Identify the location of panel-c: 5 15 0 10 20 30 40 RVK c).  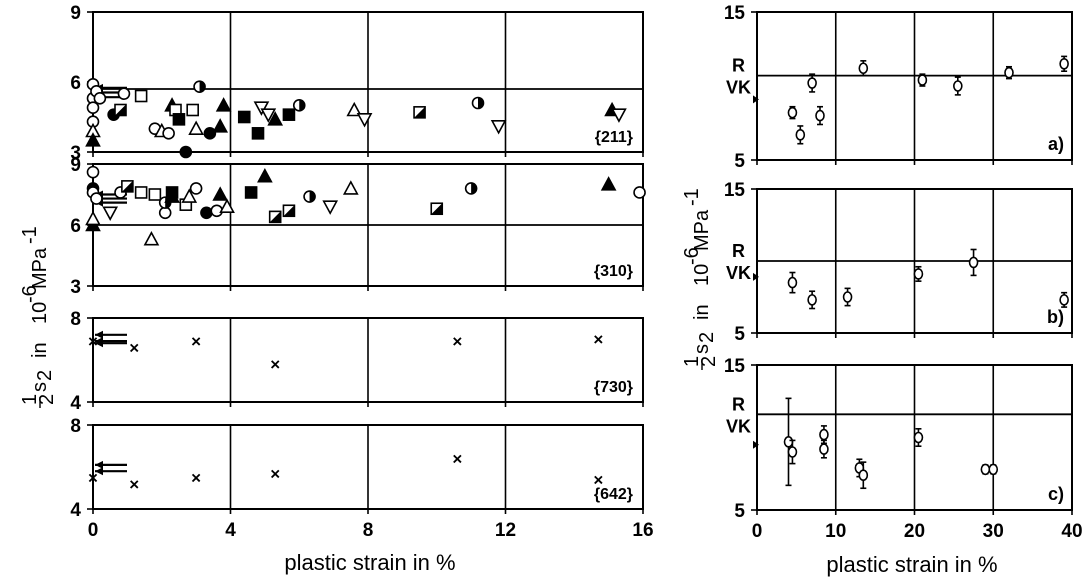
(903, 449).